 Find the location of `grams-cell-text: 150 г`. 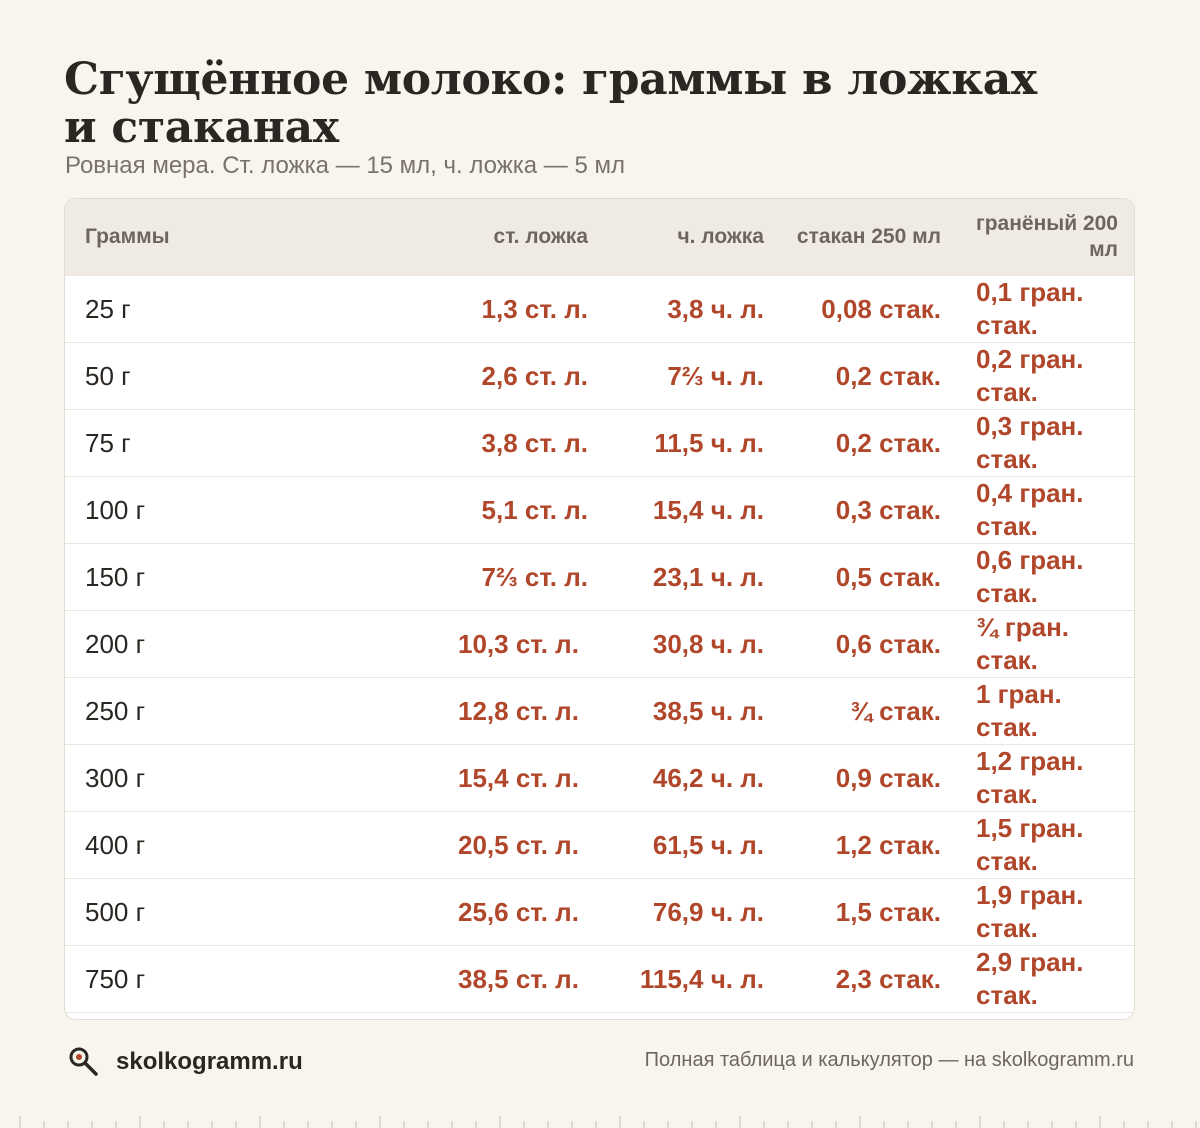

grams-cell-text: 150 г is located at coordinates (115, 576).